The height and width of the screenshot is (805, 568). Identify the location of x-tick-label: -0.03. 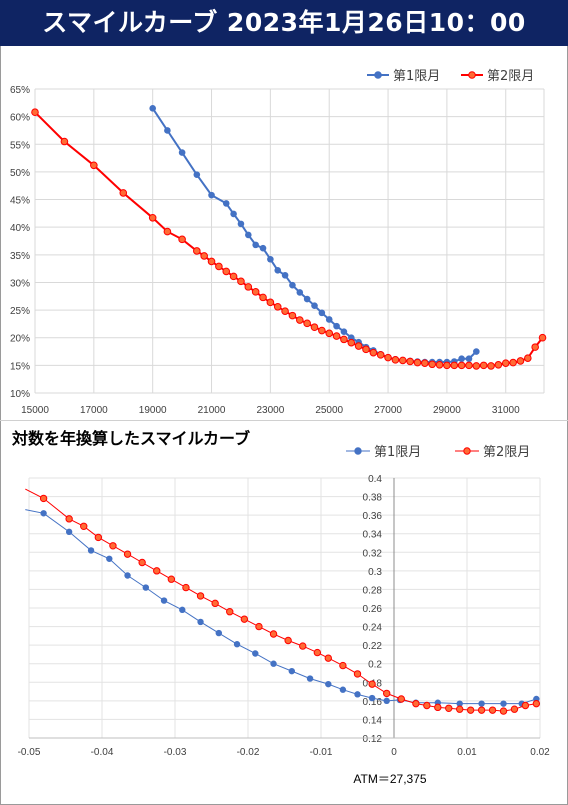
(175, 752).